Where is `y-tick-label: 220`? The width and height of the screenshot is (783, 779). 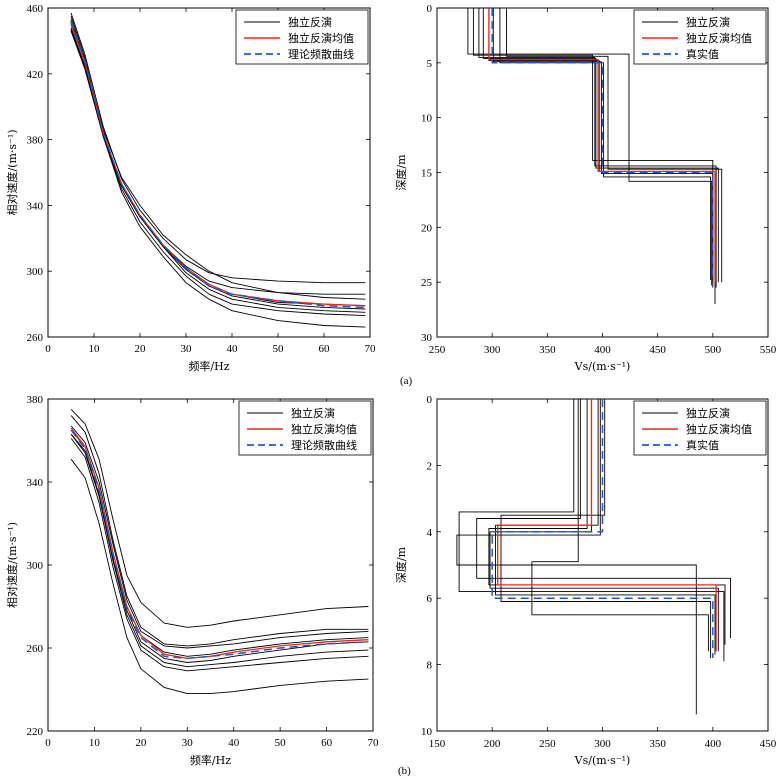
y-tick-label: 220 is located at coordinates (35, 732).